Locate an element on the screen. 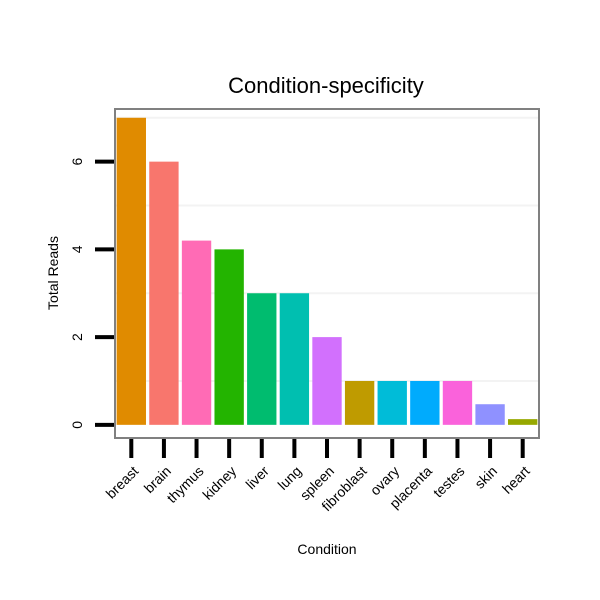 The height and width of the screenshot is (600, 600). x-tick-label-liver: liver is located at coordinates (257, 478).